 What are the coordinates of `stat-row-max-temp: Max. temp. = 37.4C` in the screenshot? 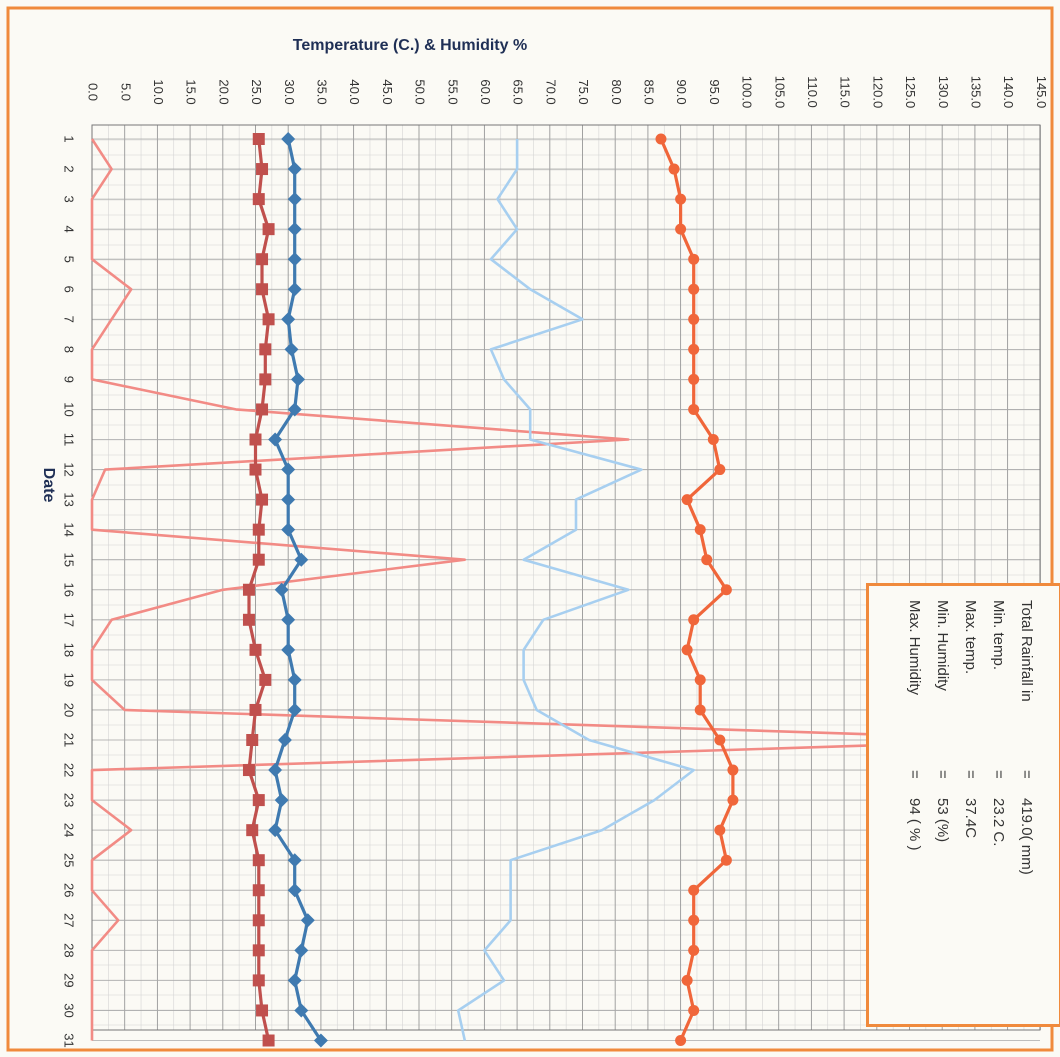 It's located at (971, 805).